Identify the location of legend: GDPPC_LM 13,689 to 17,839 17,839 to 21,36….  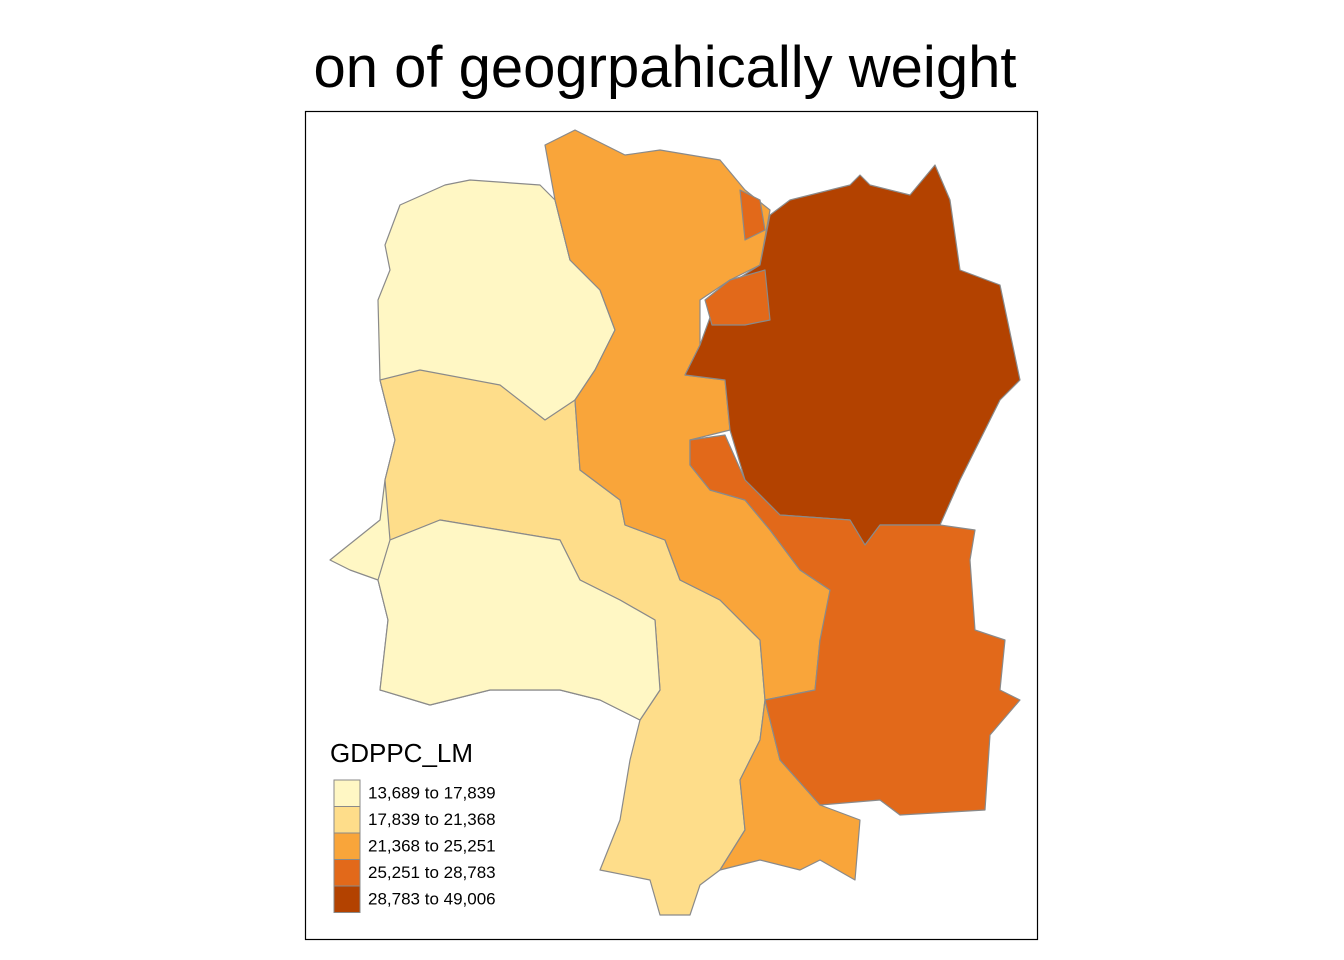
(413, 825).